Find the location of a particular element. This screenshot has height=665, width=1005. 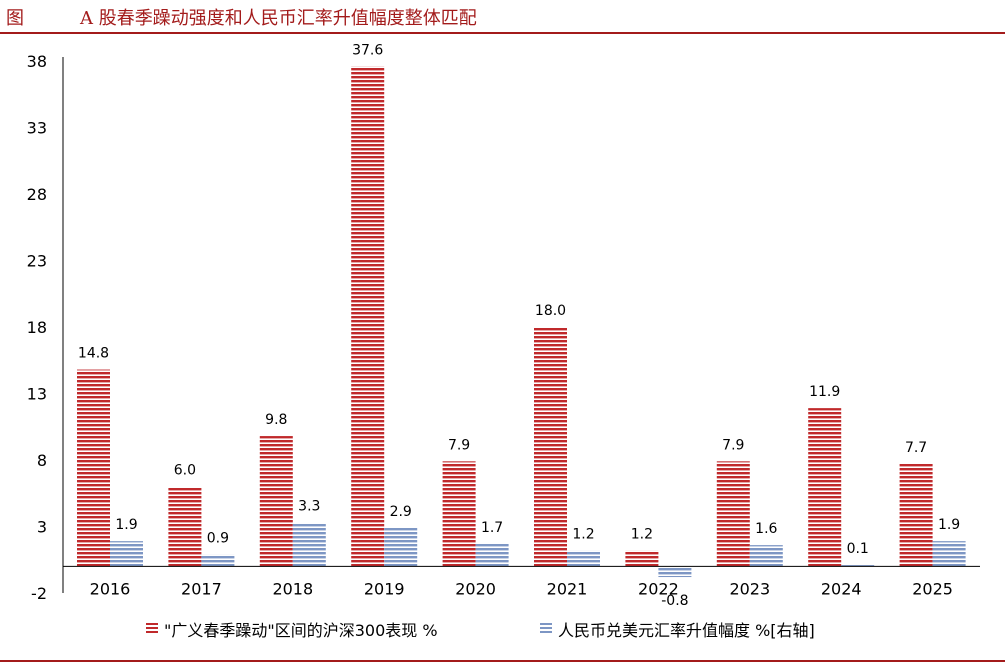

bar-series-2-2023 is located at coordinates (766, 556).